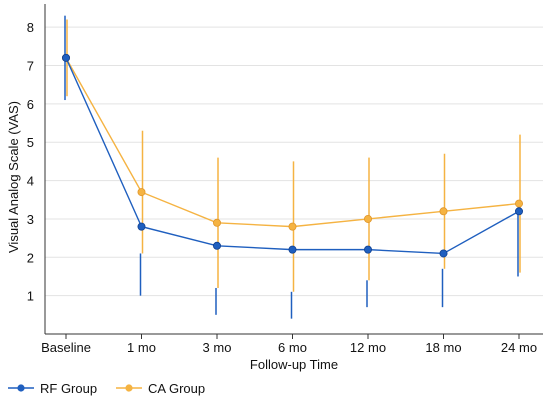 The height and width of the screenshot is (401, 550). What do you see at coordinates (30, 296) in the screenshot?
I see `y-tick-label: 1` at bounding box center [30, 296].